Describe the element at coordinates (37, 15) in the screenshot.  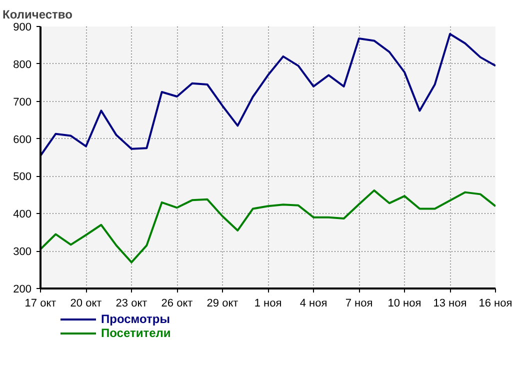
I see `y-axis-title: Количество` at that location.